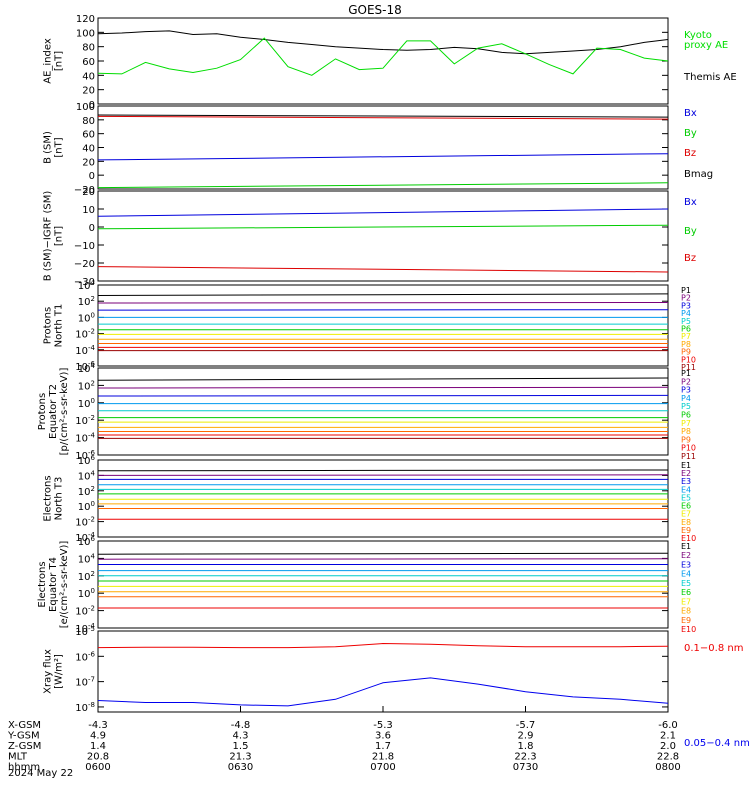 This screenshot has width=750, height=800. What do you see at coordinates (686, 620) in the screenshot?
I see `legend-entry: E9` at bounding box center [686, 620].